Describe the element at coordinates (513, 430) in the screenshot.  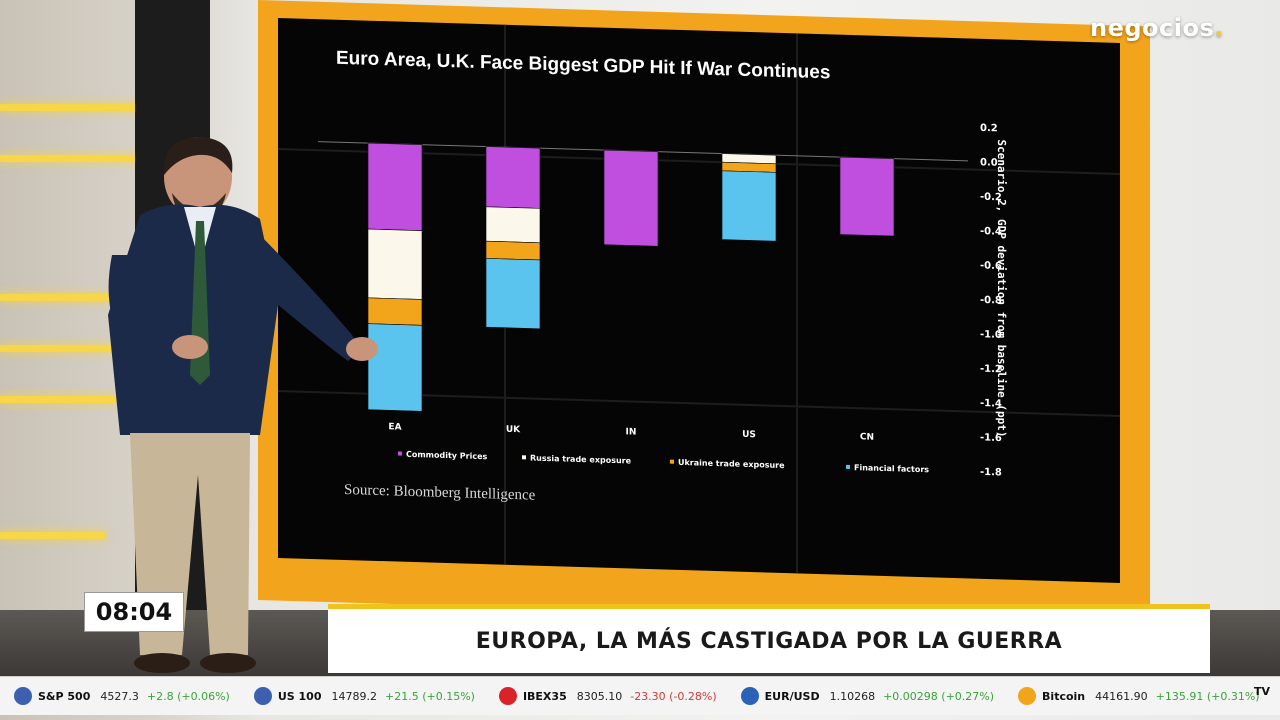
I see `x-category-label: UK` at that location.